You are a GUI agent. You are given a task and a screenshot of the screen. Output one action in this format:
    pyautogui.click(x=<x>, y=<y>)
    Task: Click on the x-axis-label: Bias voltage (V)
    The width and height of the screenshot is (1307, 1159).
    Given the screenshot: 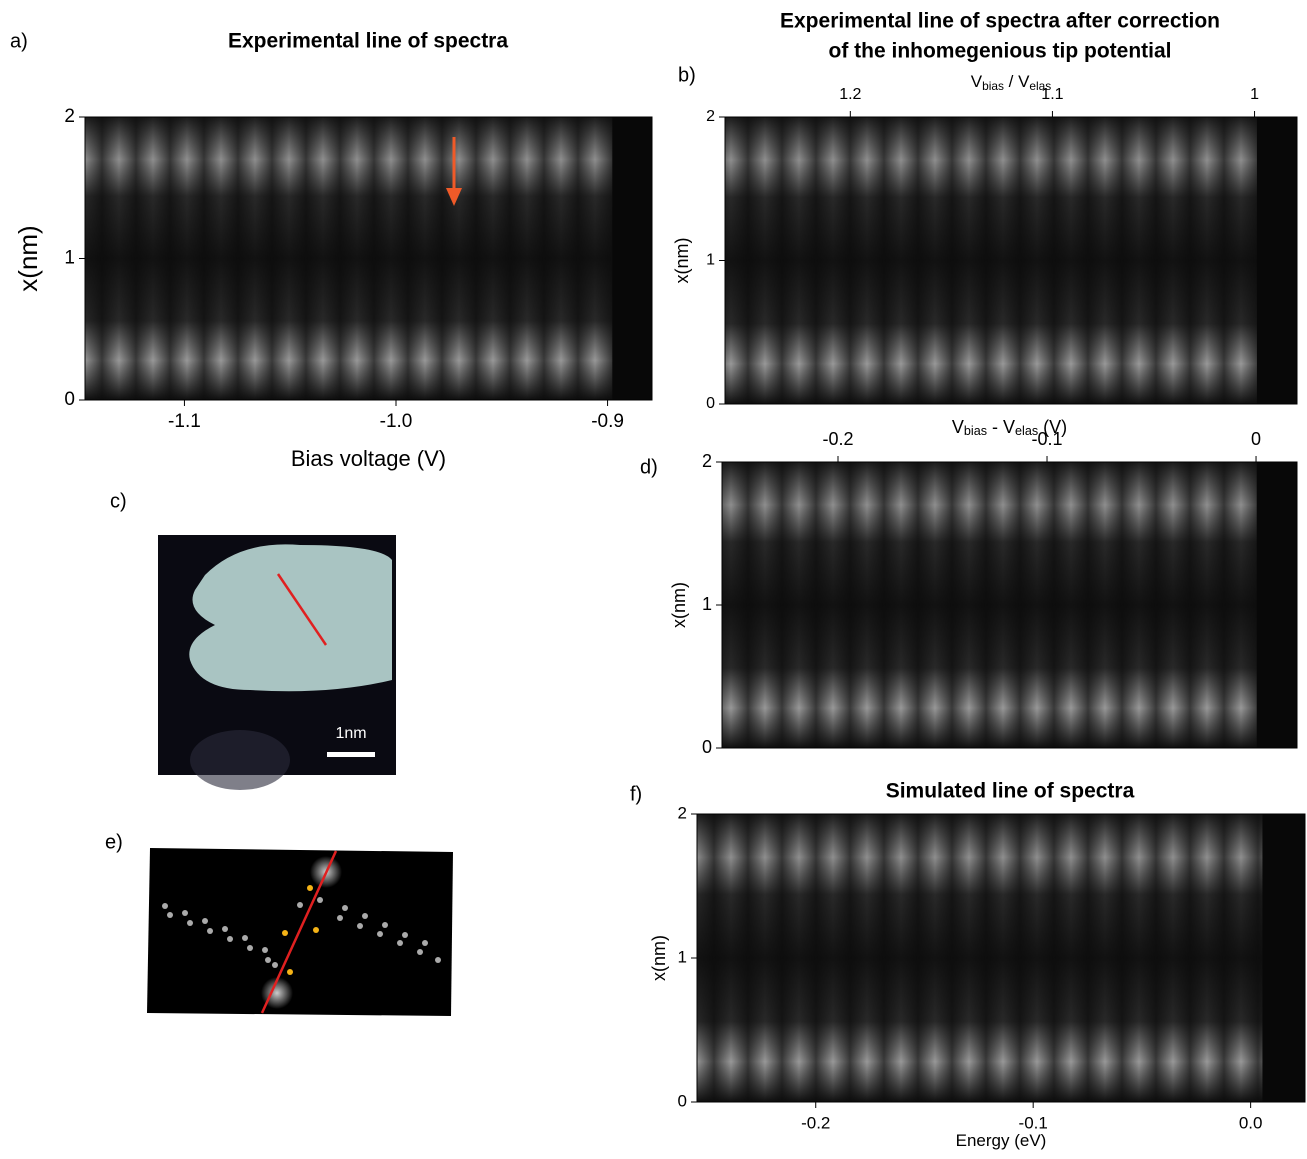 What is the action you would take?
    pyautogui.click(x=368, y=458)
    